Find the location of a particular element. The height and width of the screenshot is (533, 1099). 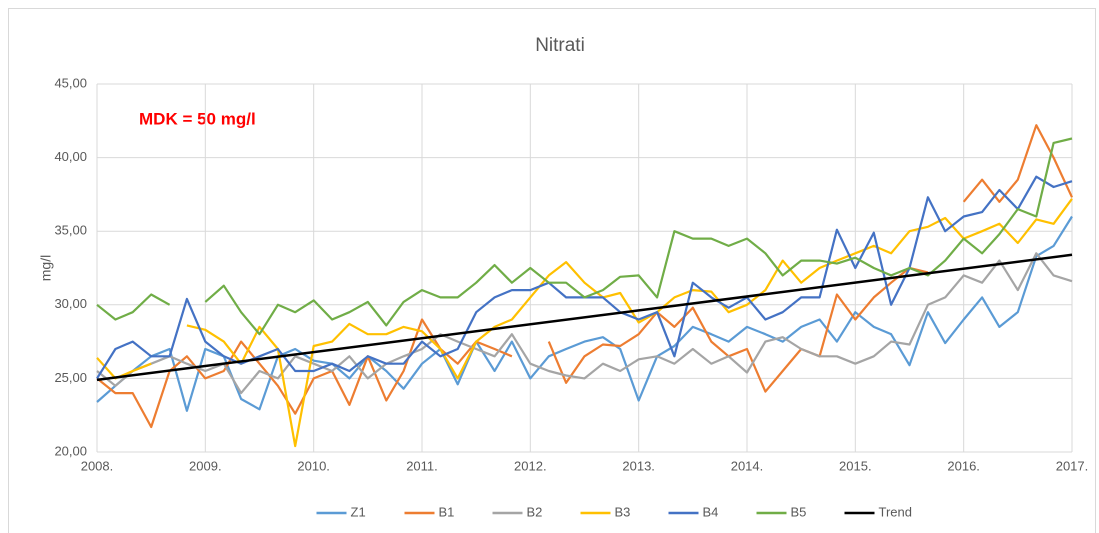

legend-label: B2 is located at coordinates (535, 511).